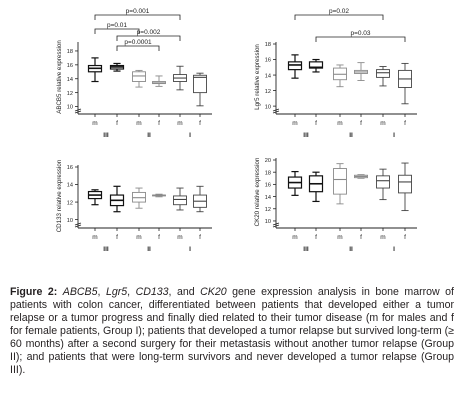 This screenshot has width=462, height=415. What do you see at coordinates (80, 292) in the screenshot?
I see `caption-gene-abcb5: ABCB5` at bounding box center [80, 292].